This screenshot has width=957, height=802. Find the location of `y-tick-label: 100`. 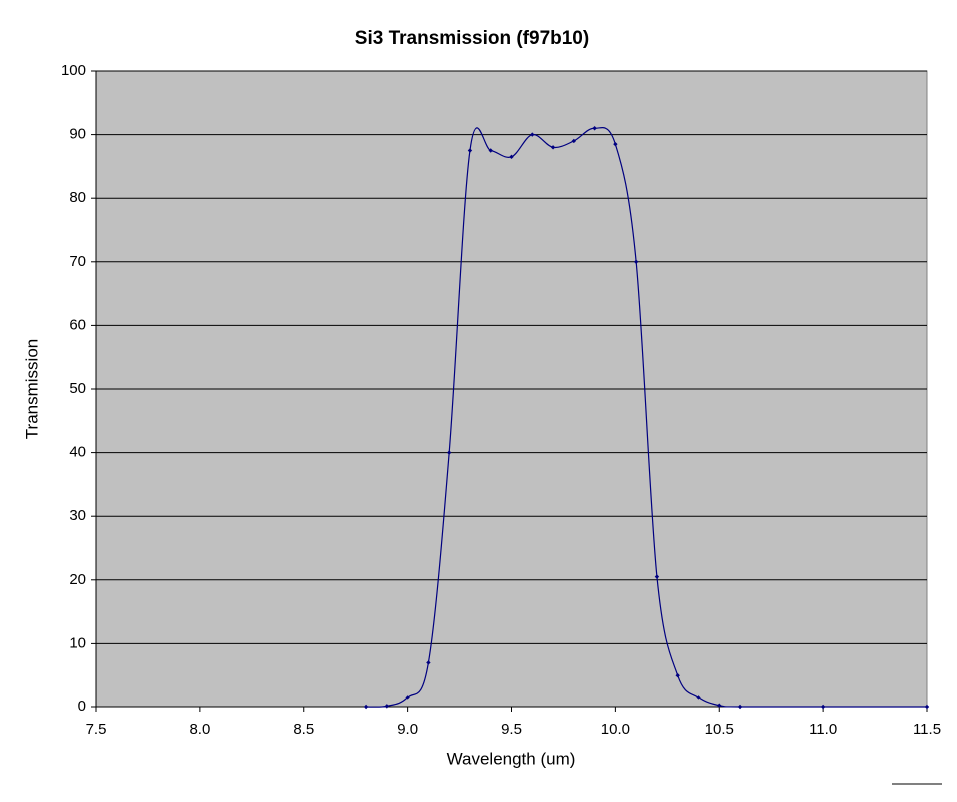

y-tick-label: 100 is located at coordinates (73, 70).